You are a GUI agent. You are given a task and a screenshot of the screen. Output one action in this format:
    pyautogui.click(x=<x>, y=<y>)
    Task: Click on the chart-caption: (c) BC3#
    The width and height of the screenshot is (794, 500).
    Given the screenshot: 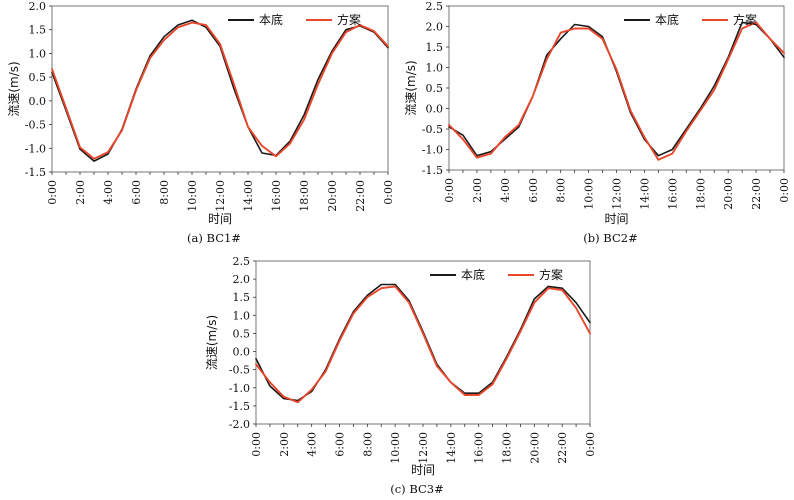 What is the action you would take?
    pyautogui.click(x=417, y=489)
    